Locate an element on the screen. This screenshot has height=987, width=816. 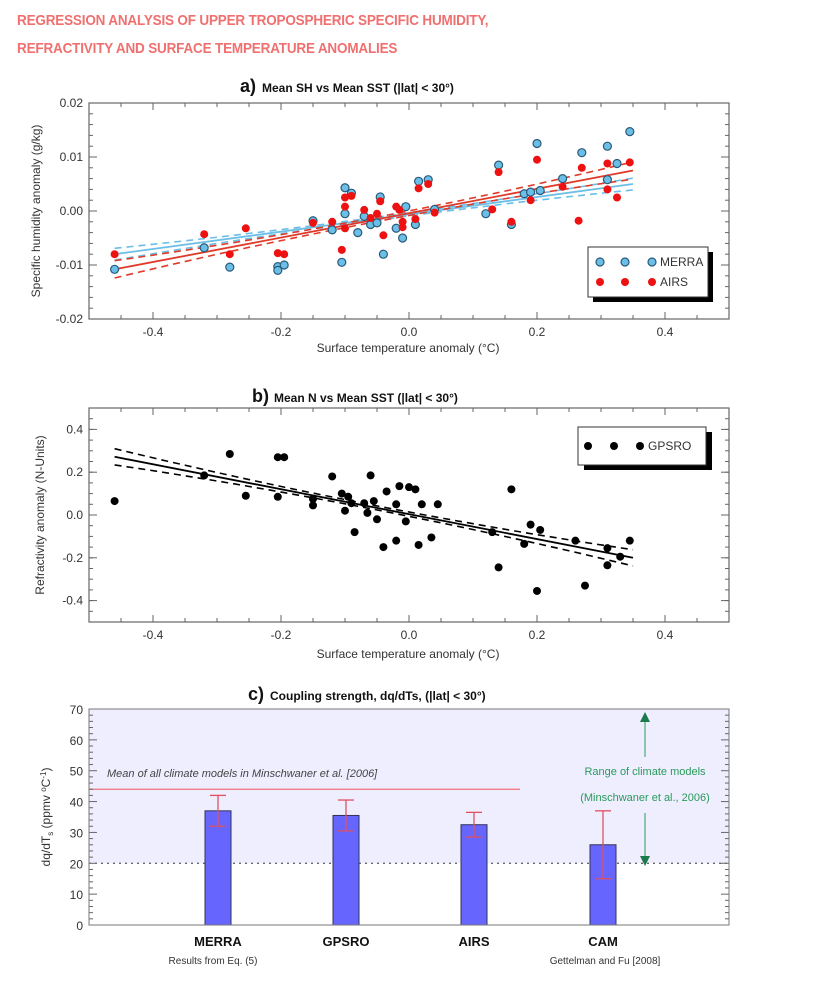
legend-label-merra: MERRA is located at coordinates (681, 262).